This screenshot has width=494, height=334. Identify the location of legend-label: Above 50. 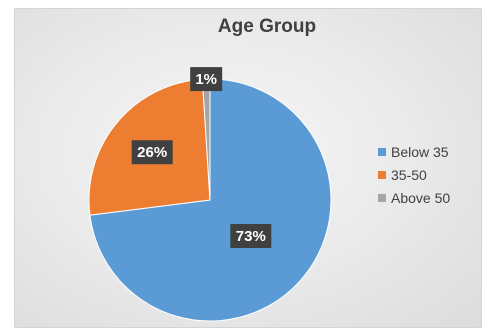
(421, 197).